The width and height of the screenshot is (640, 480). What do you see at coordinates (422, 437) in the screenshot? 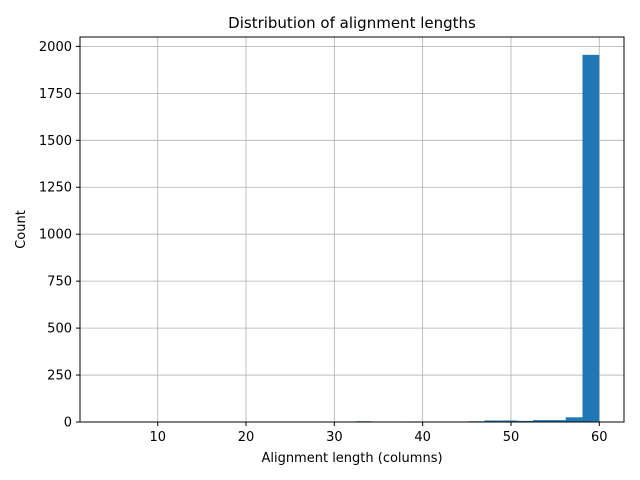
I see `x-tick-label: 40` at bounding box center [422, 437].